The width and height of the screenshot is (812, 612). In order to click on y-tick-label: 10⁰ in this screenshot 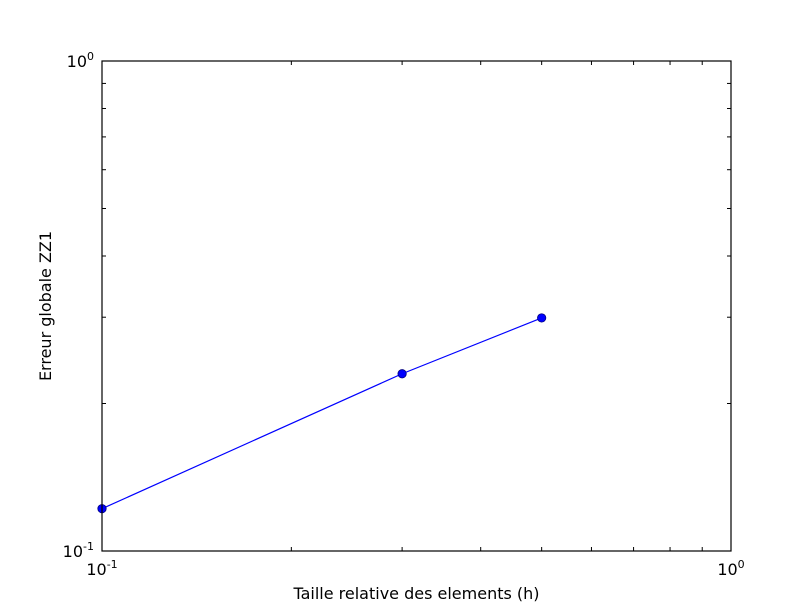, I will do `click(80, 60)`.